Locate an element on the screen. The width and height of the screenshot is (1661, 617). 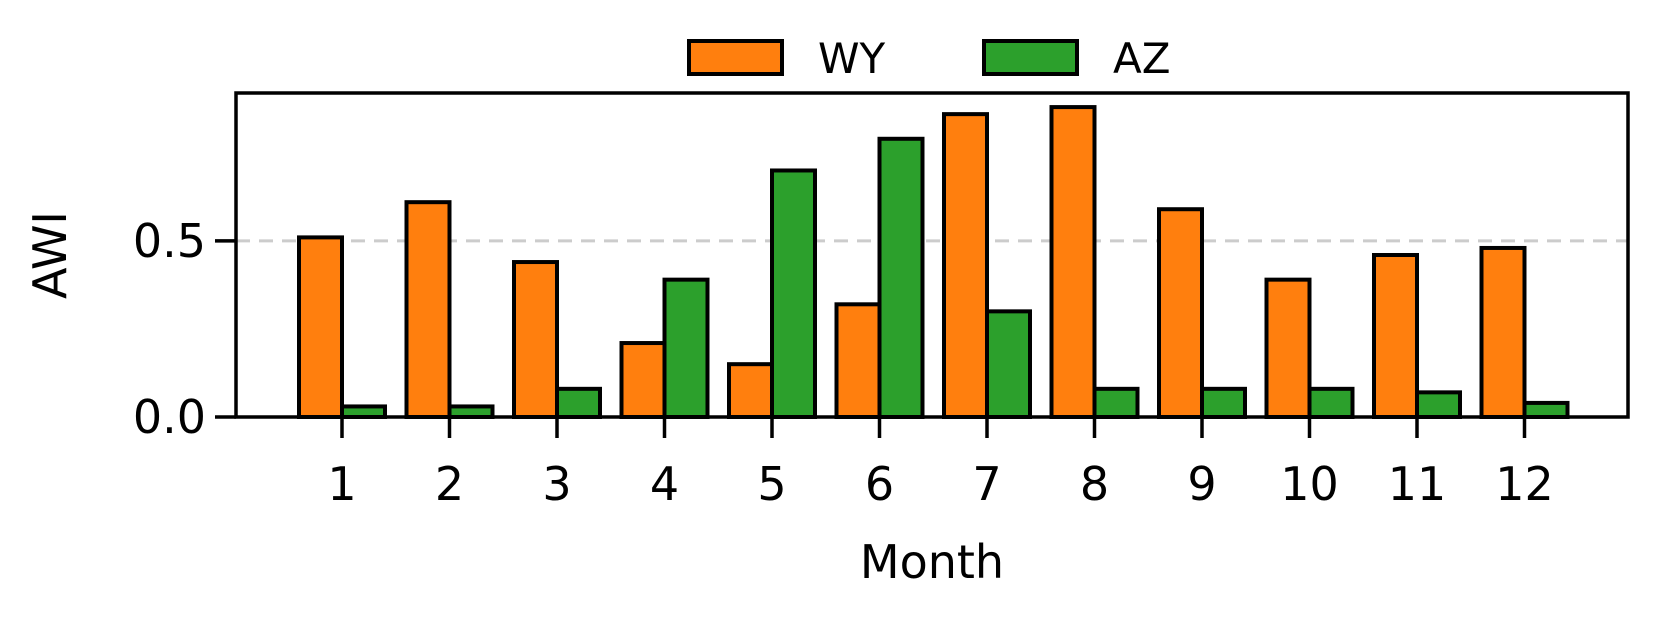
legend-swatch-wy is located at coordinates (735, 57).